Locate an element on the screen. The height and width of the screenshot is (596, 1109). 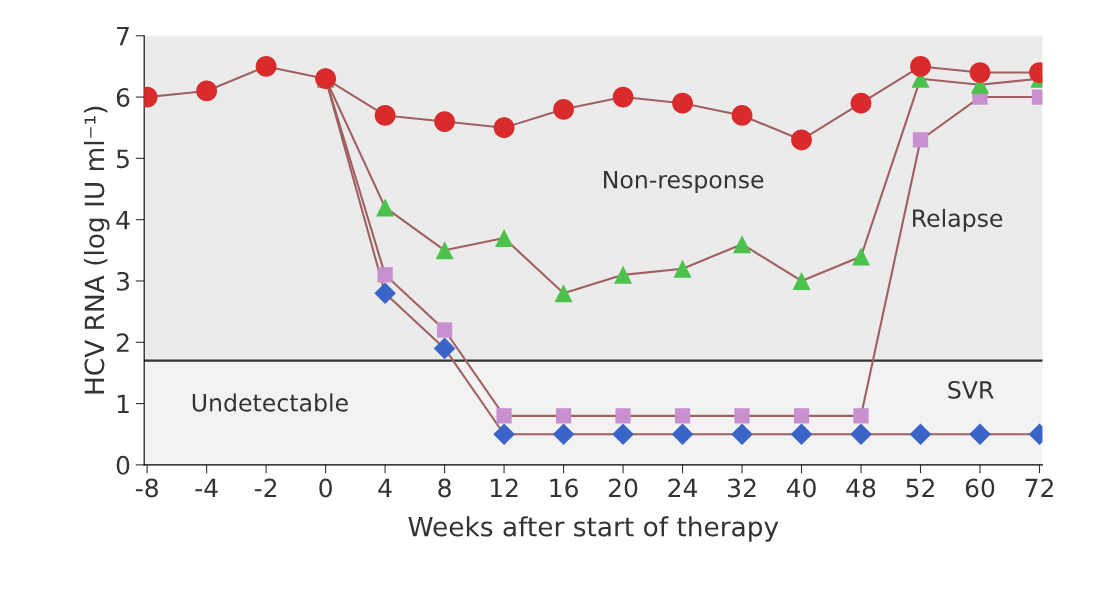
x-tick-label: 32 is located at coordinates (742, 488).